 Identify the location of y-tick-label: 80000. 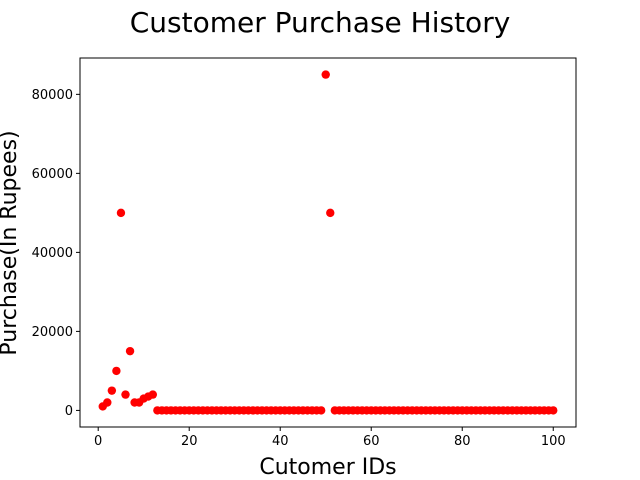
(52, 95).